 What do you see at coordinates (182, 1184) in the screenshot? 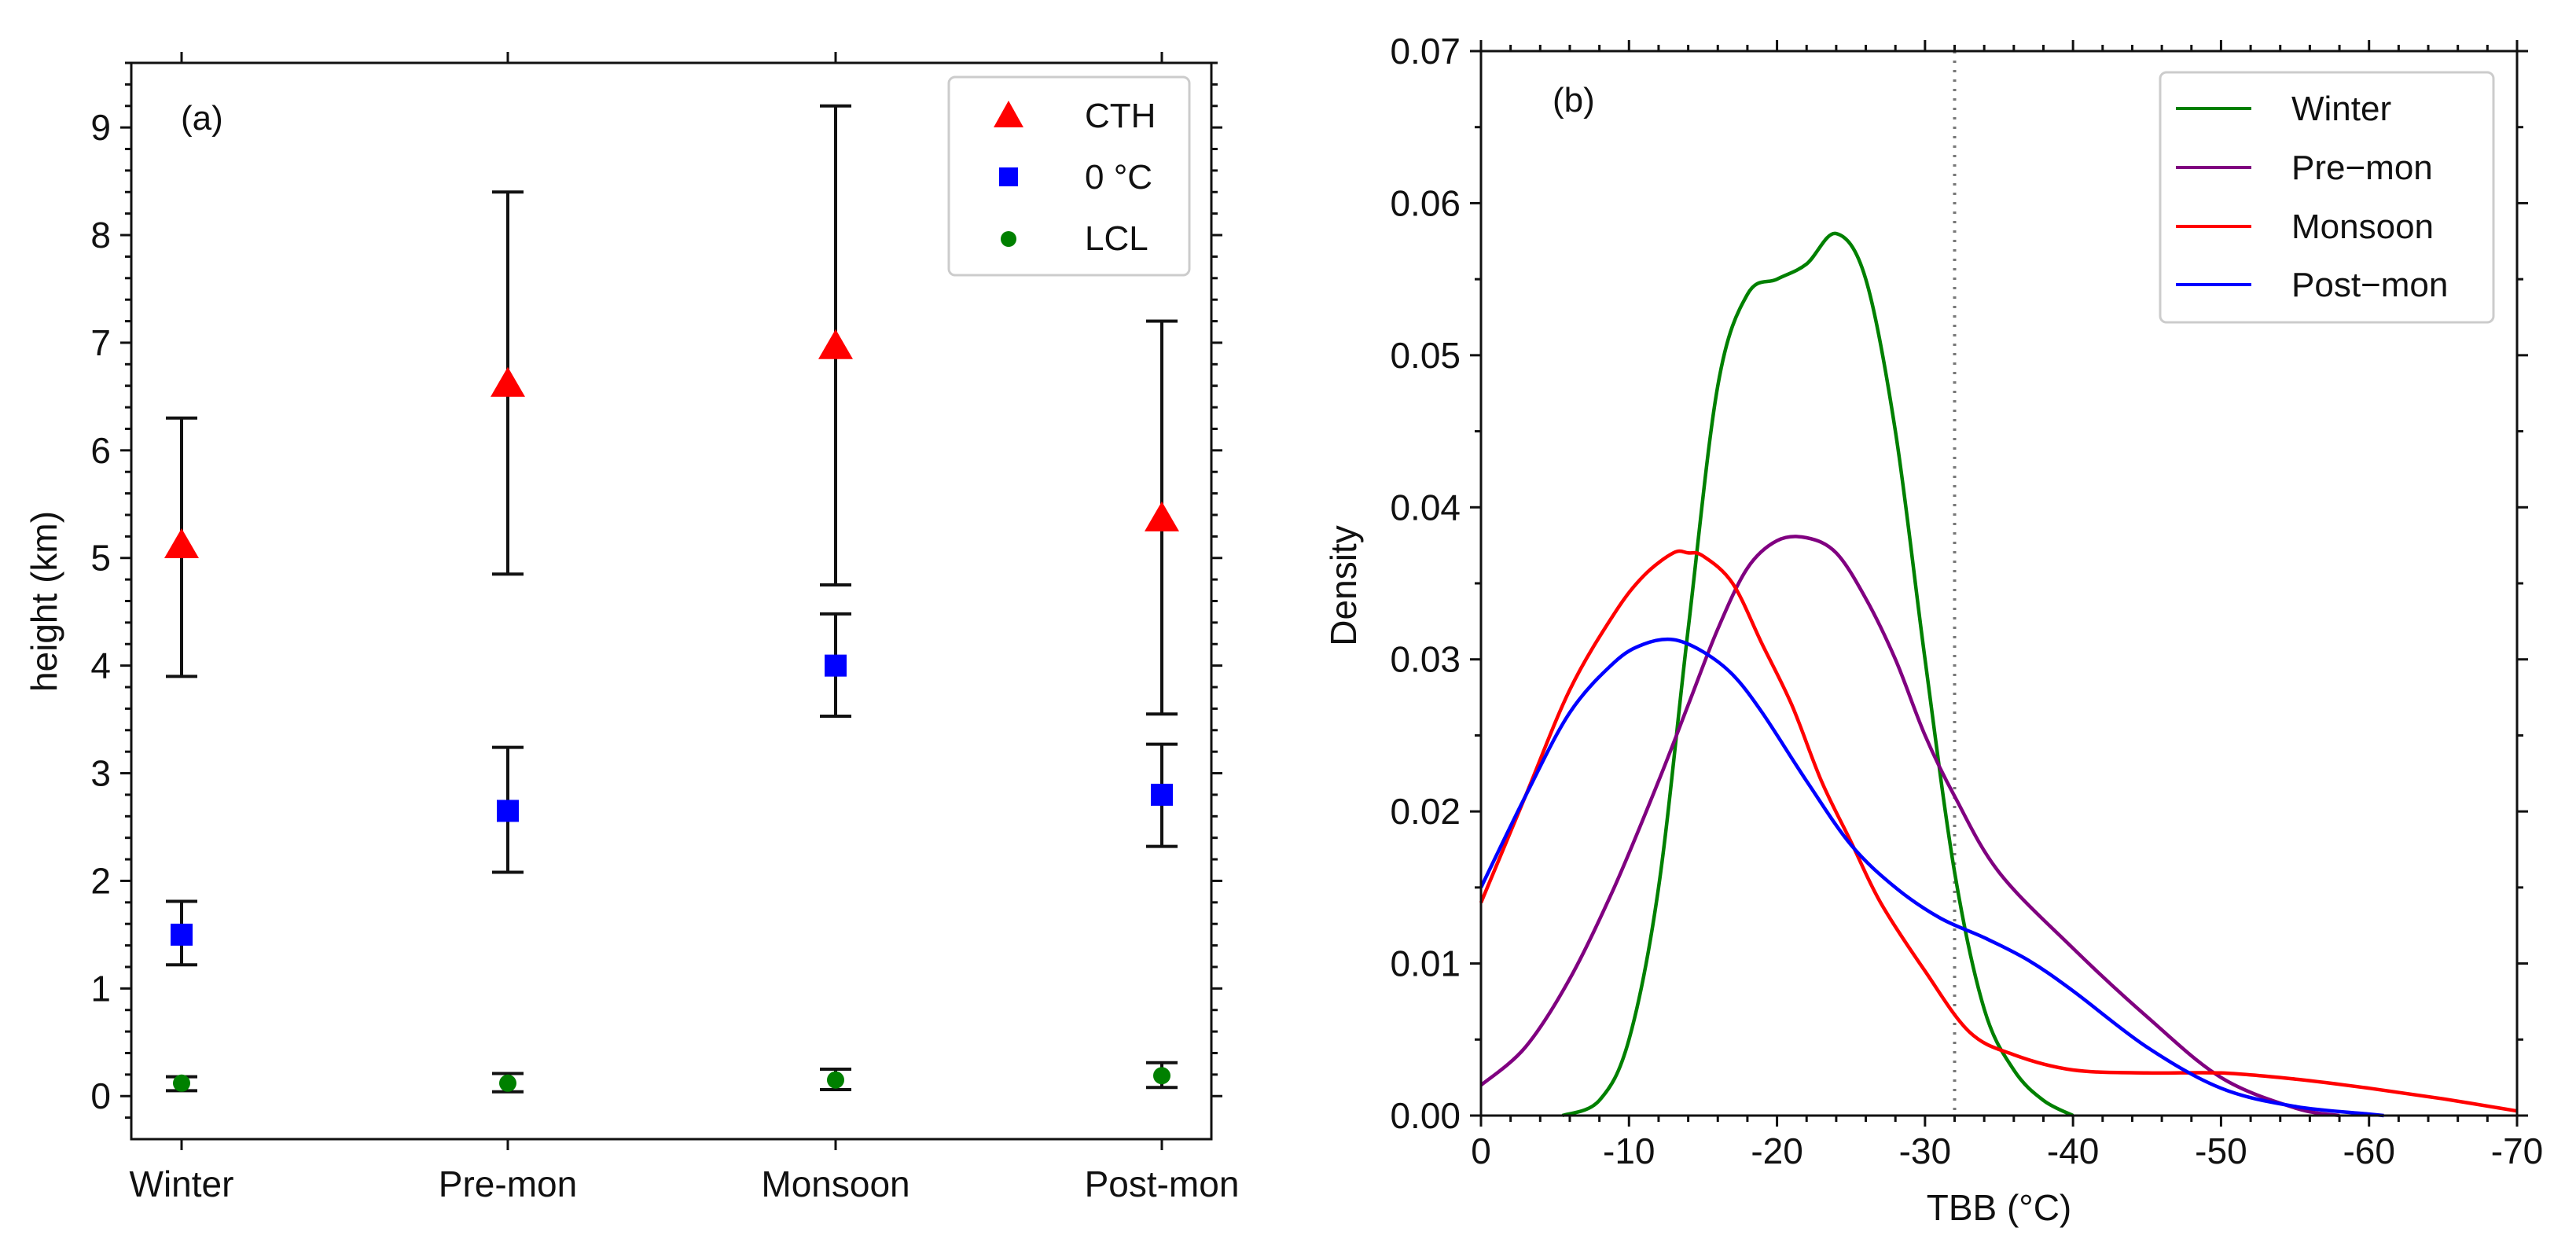
I see `a-category-label: Winter` at bounding box center [182, 1184].